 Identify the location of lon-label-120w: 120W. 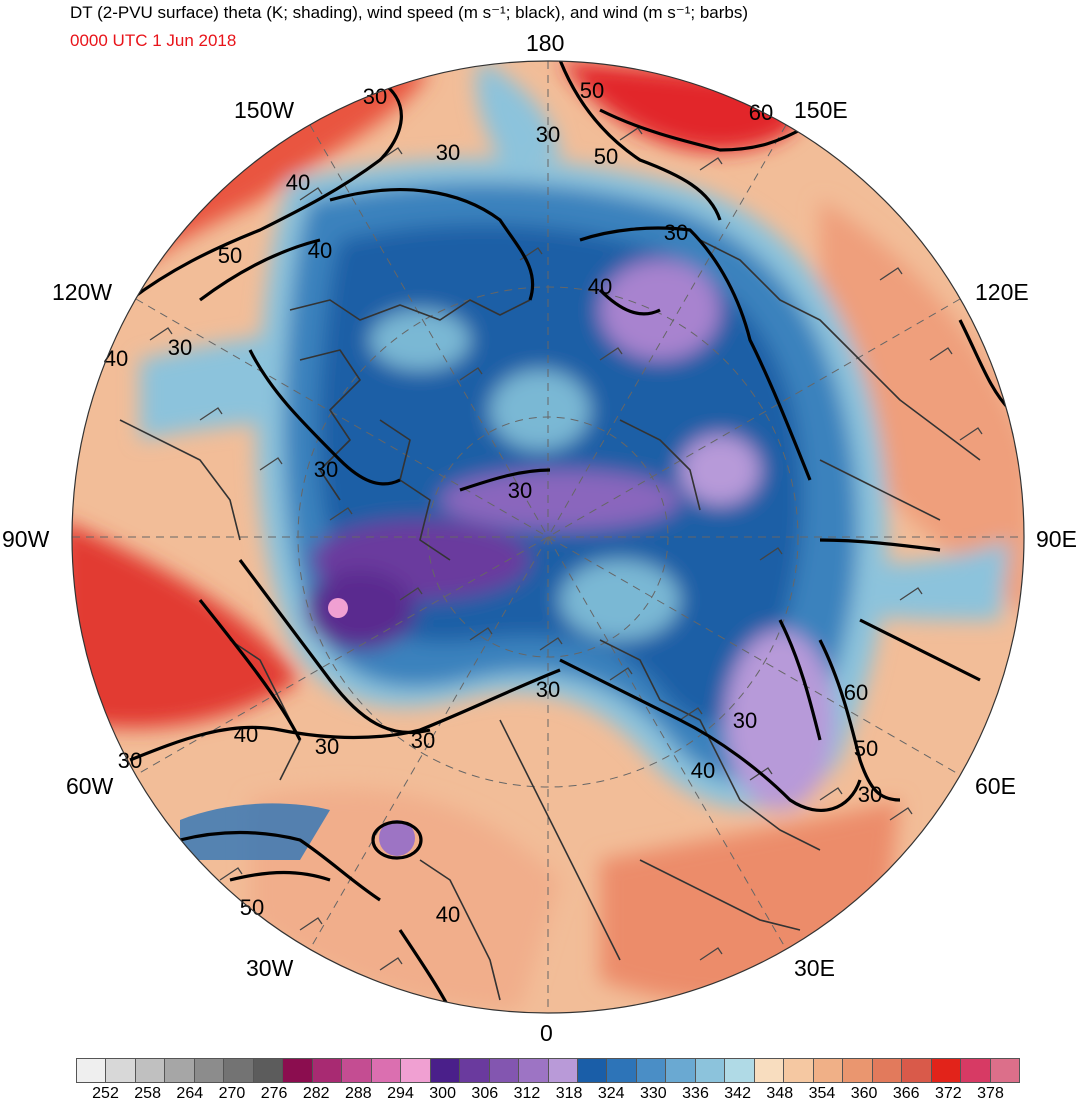
(82, 292).